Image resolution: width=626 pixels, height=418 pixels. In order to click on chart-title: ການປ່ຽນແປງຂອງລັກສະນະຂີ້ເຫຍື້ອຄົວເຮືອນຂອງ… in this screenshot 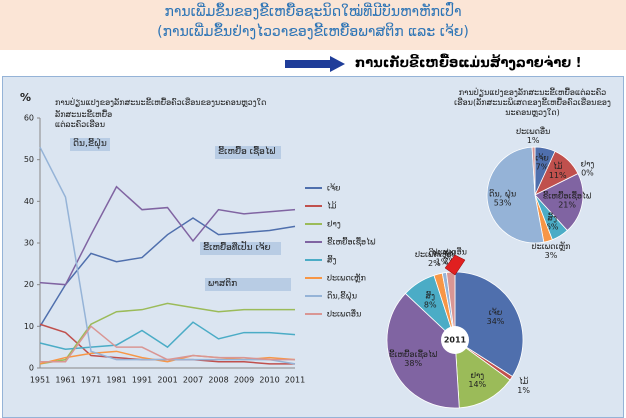, I will do `click(161, 102)`.